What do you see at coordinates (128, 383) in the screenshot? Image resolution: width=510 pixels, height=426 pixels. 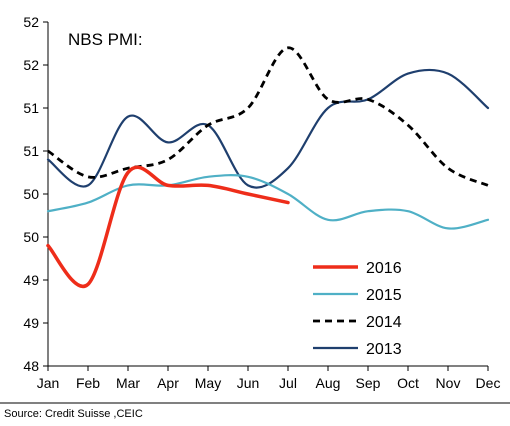 I see `x-tick-label: Mar` at bounding box center [128, 383].